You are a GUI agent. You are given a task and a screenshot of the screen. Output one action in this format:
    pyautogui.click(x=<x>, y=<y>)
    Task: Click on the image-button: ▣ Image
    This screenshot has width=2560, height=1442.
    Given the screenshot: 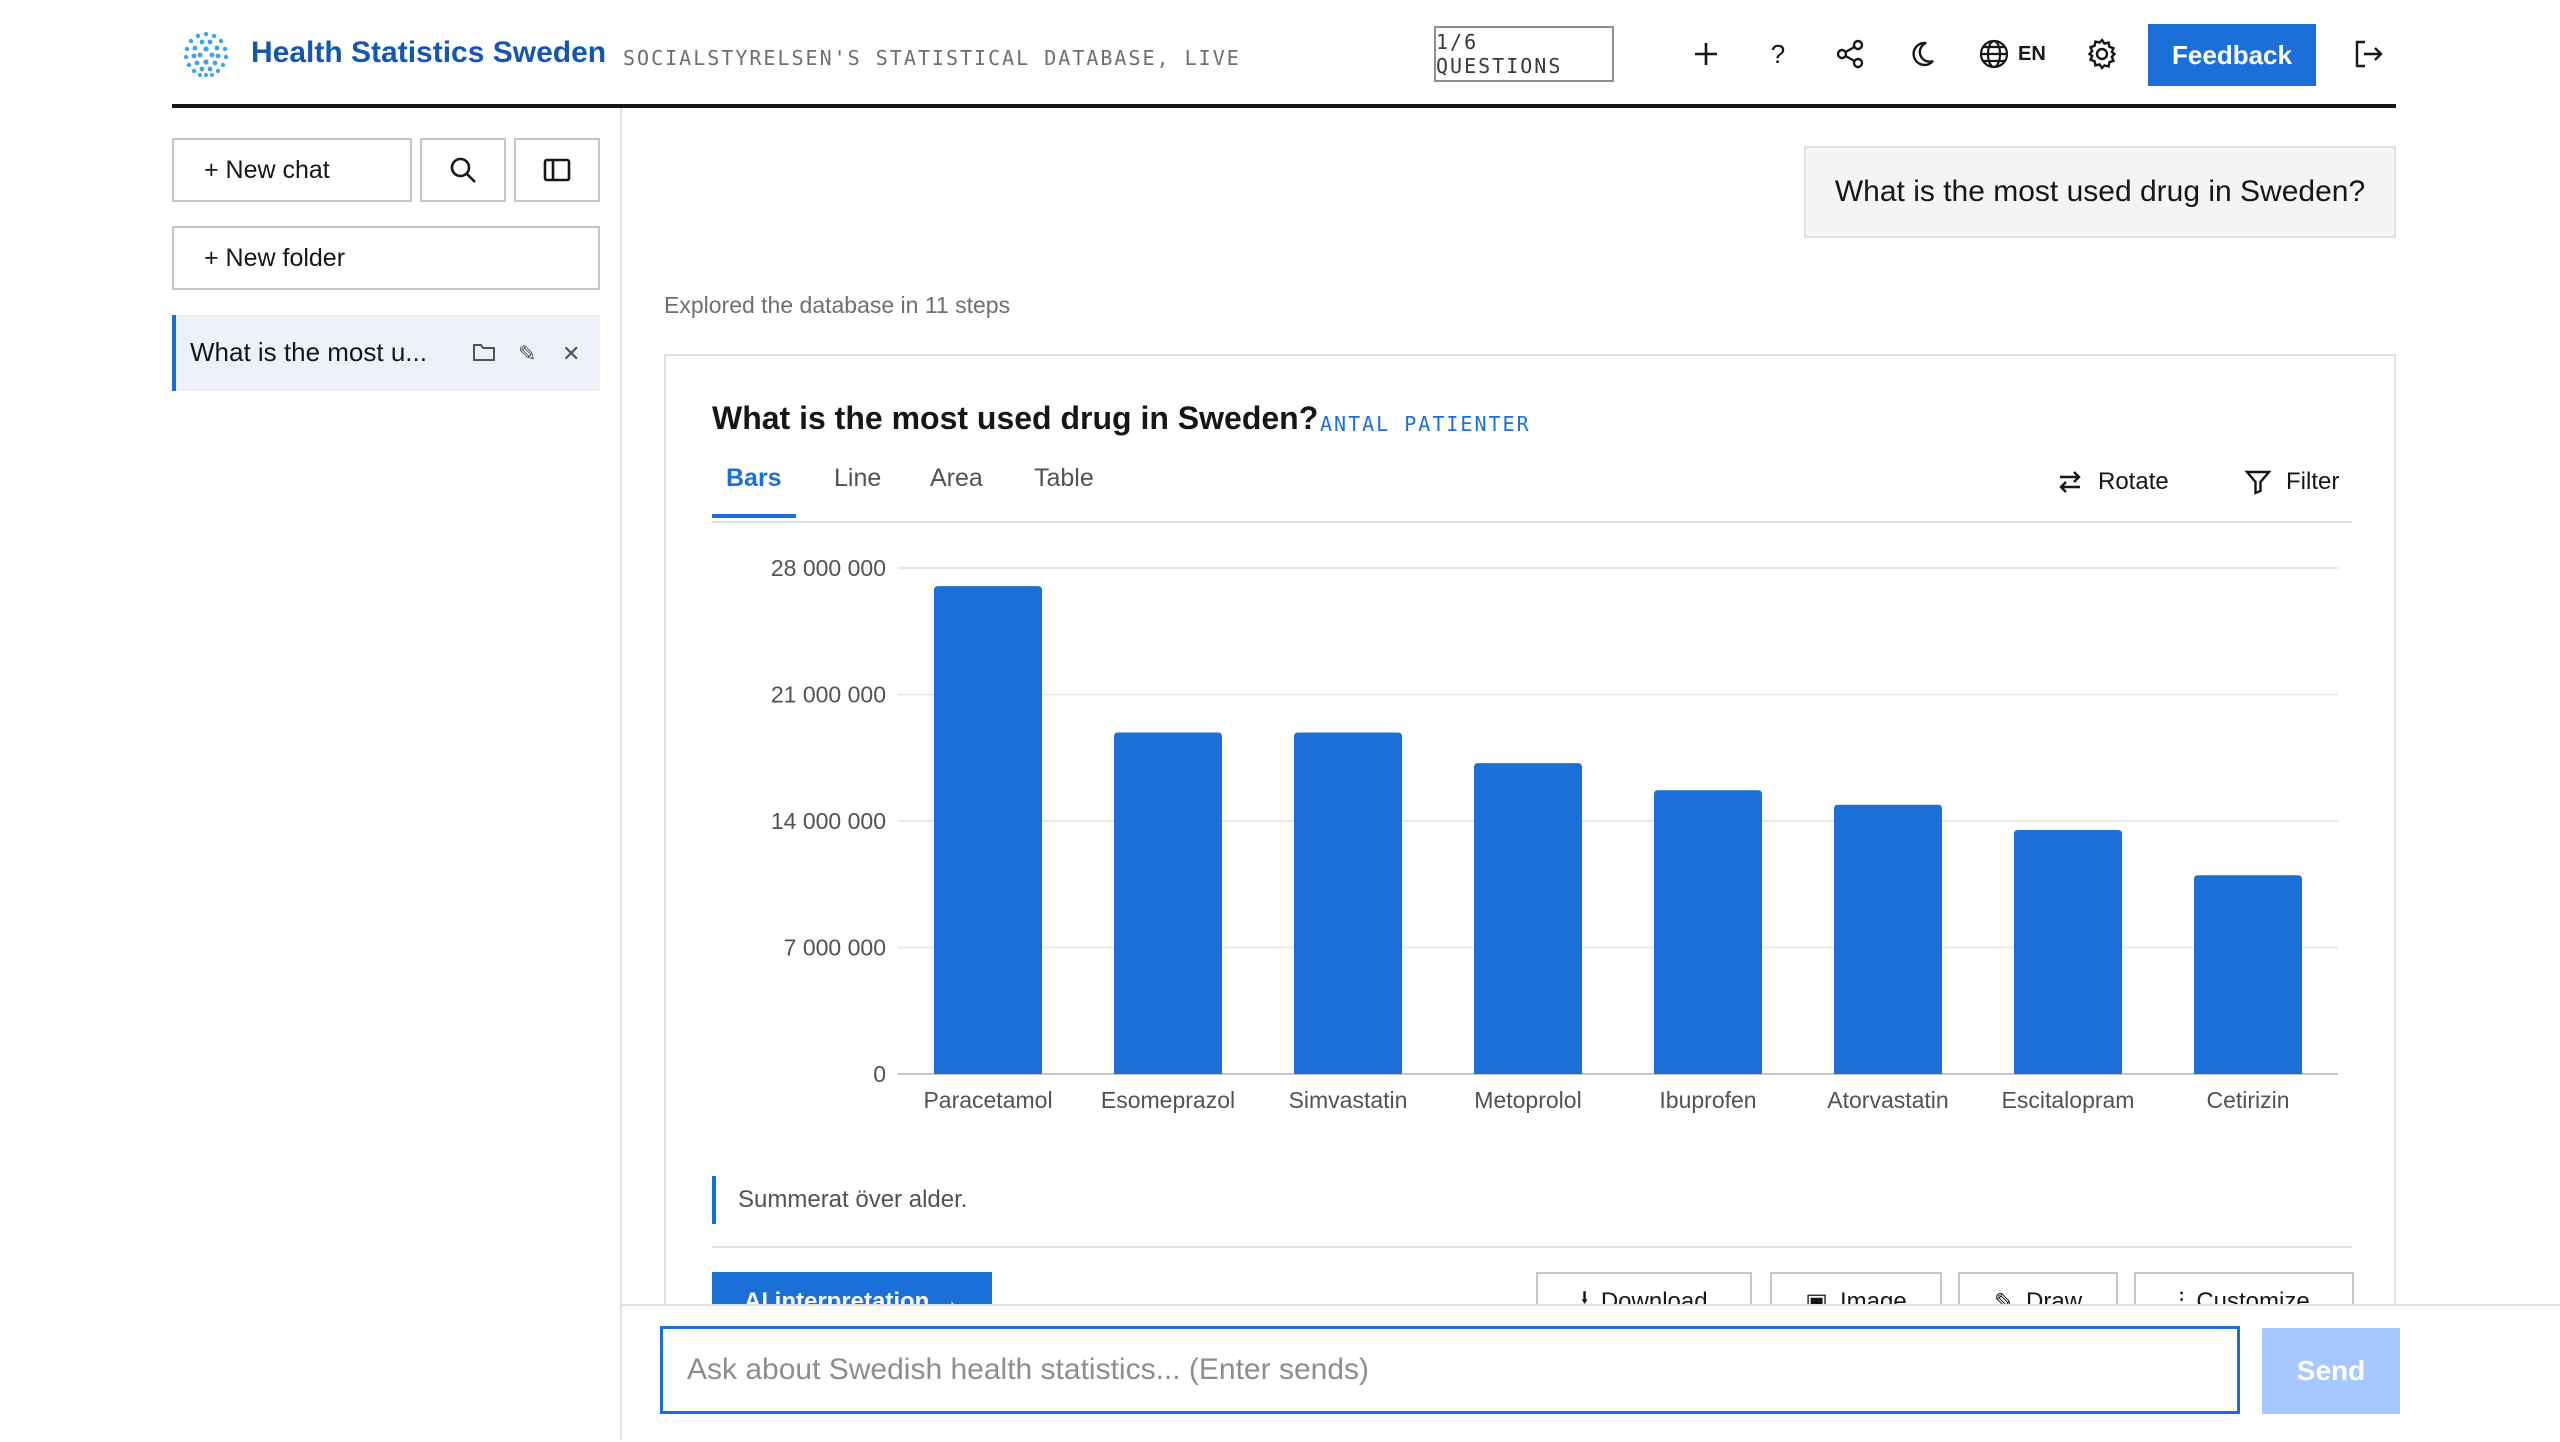 What is the action you would take?
    pyautogui.click(x=1856, y=1288)
    